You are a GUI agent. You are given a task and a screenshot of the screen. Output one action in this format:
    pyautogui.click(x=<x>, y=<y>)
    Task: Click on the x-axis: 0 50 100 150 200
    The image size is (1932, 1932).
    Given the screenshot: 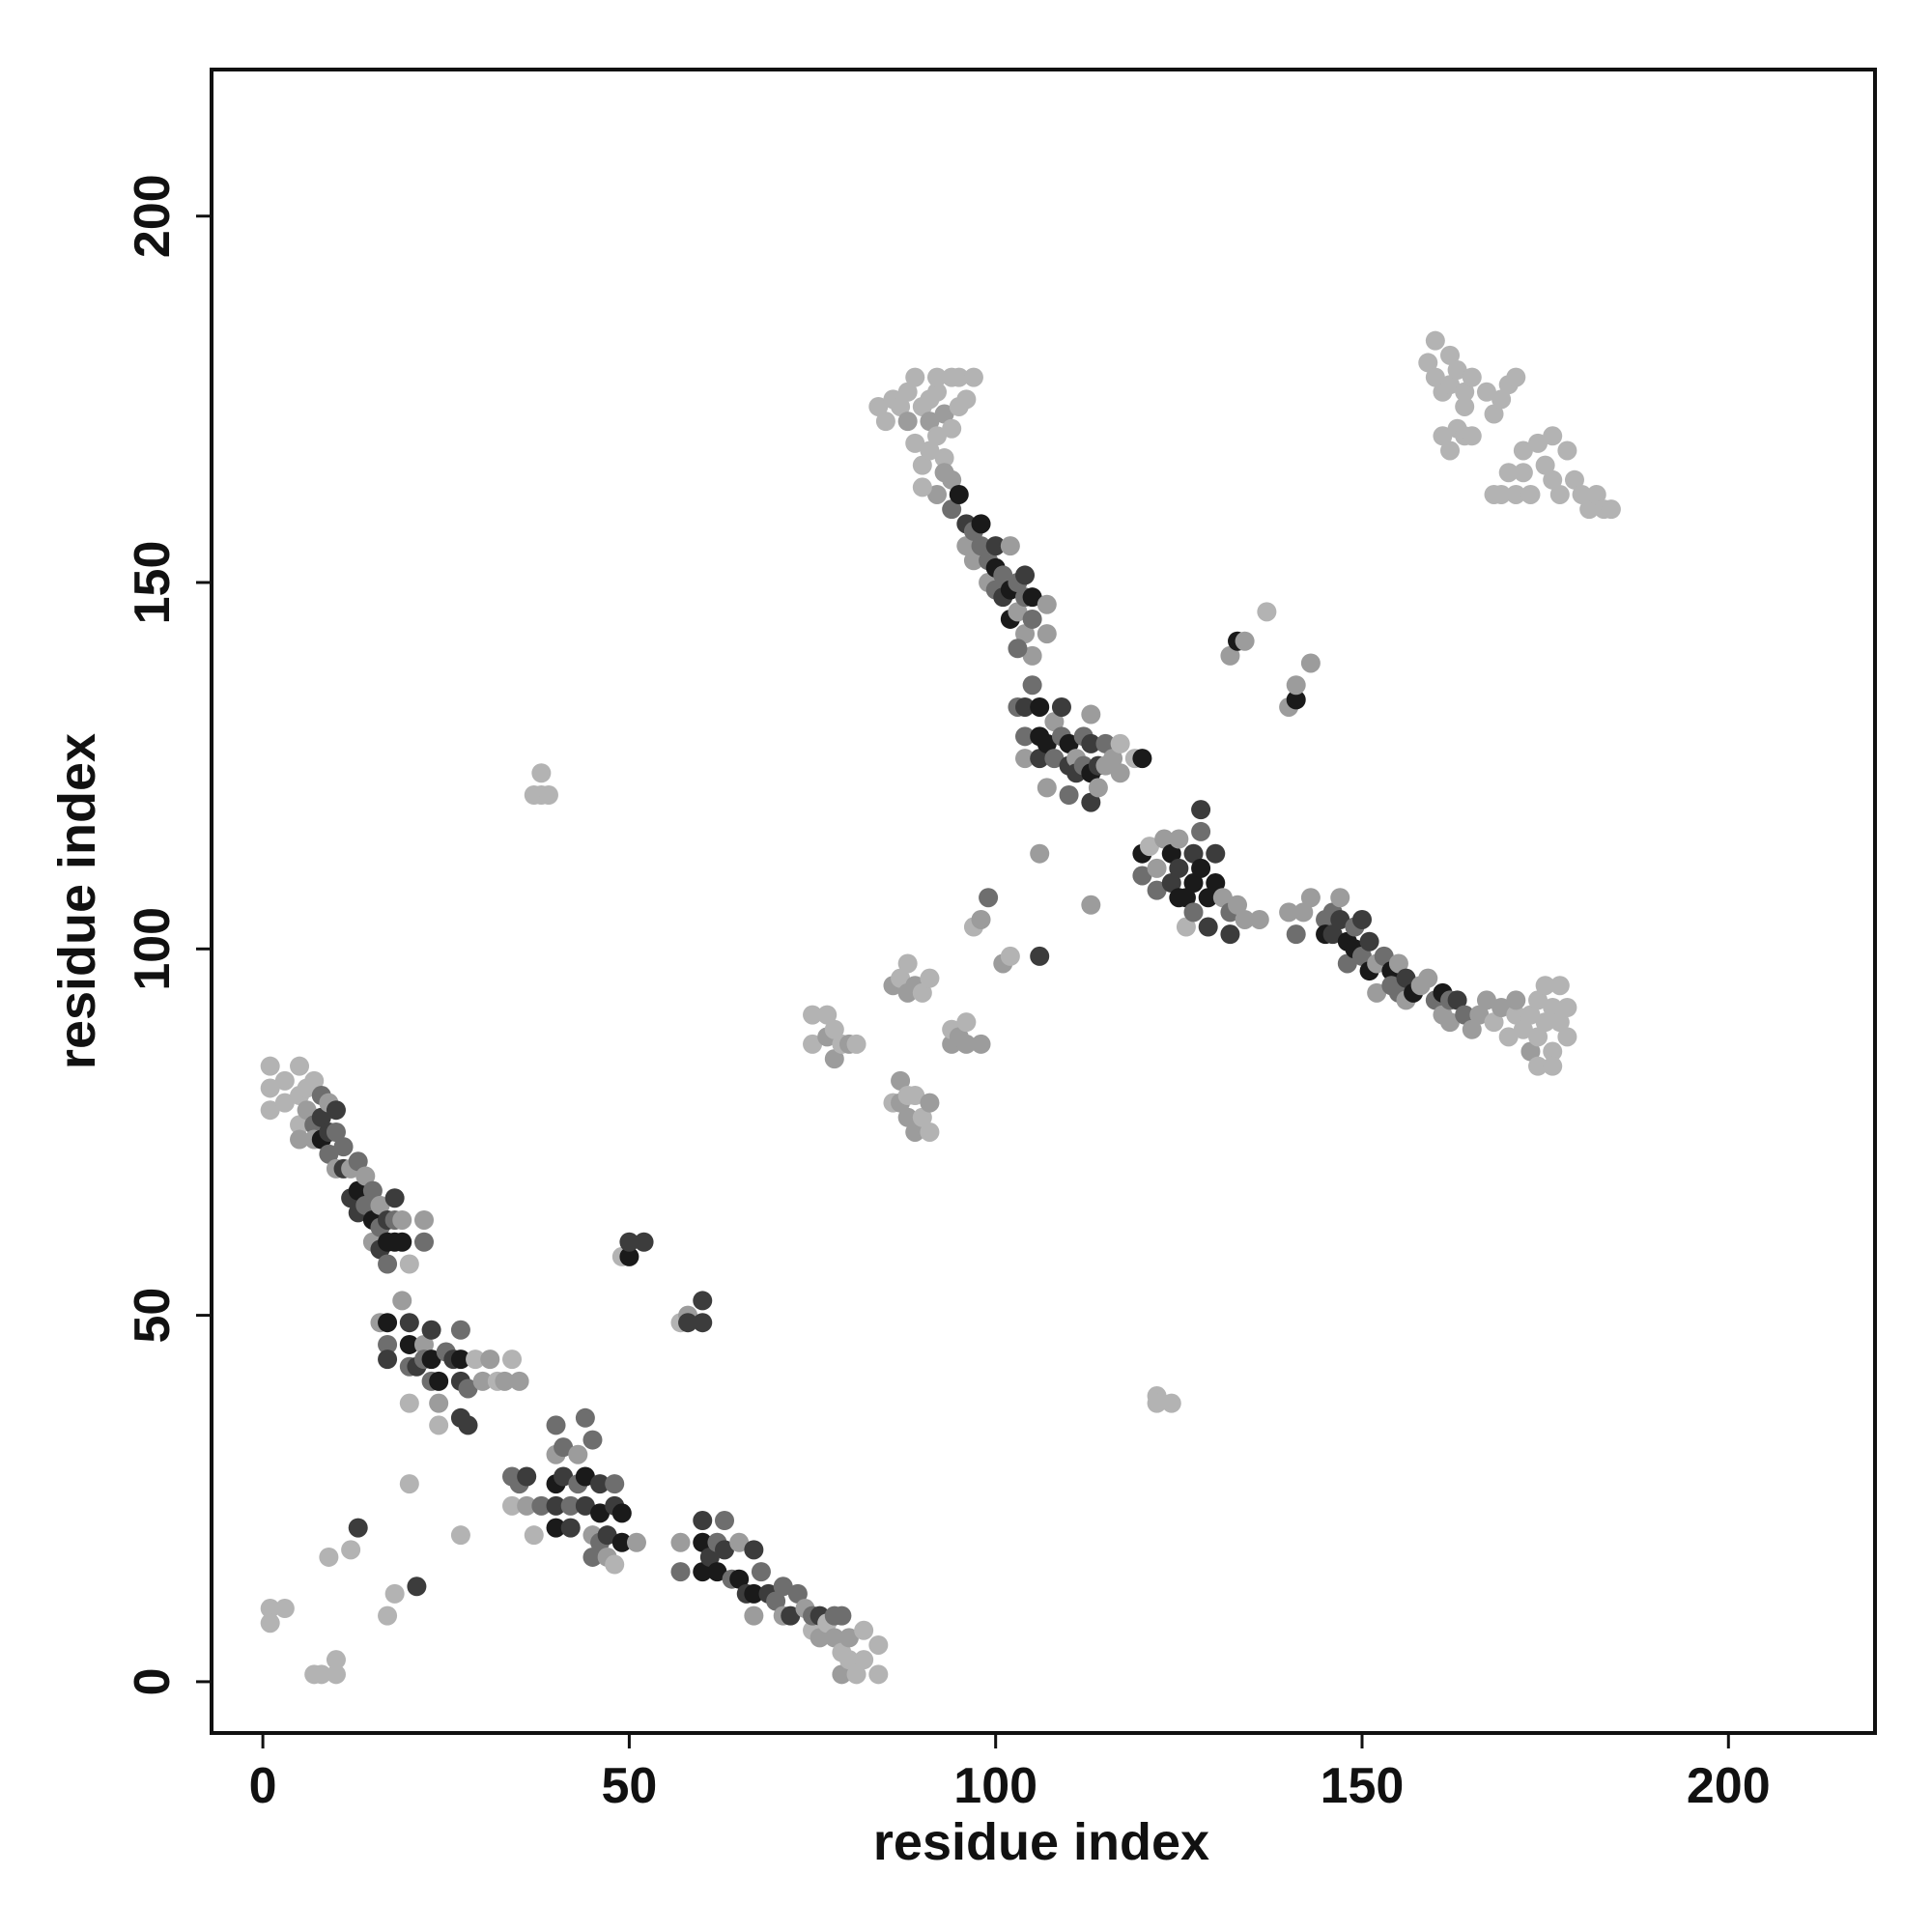 What is the action you would take?
    pyautogui.click(x=1010, y=1772)
    